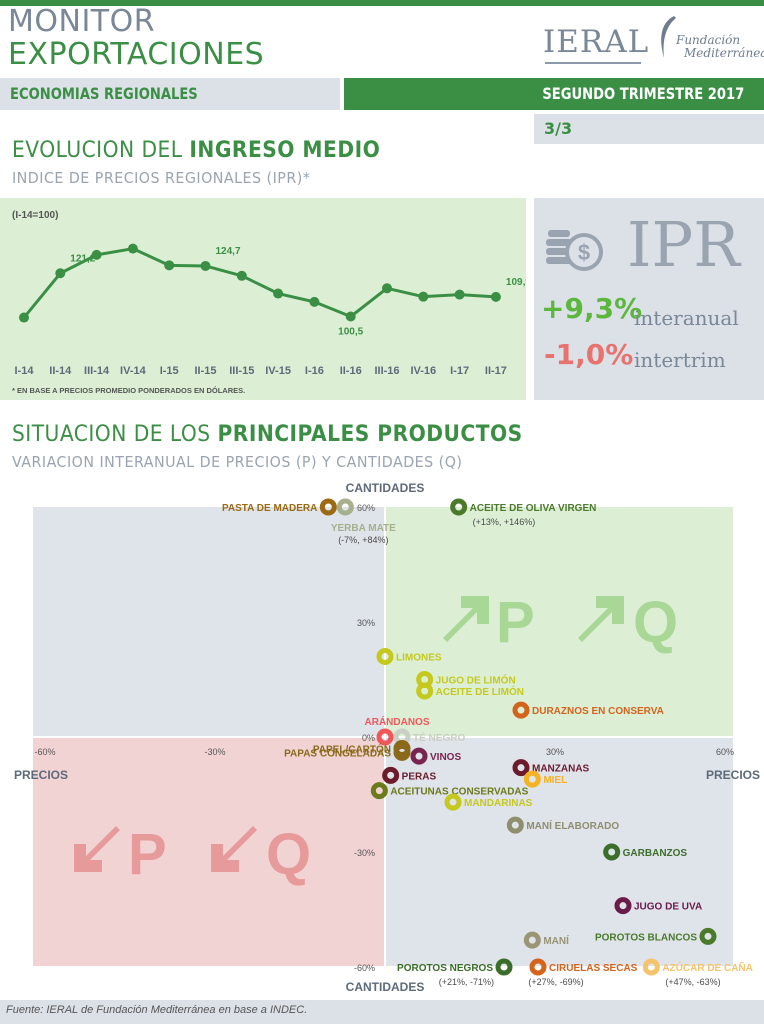 The width and height of the screenshot is (764, 1024). I want to click on product-label: PAPEL/CARTÓN, so click(352, 749).